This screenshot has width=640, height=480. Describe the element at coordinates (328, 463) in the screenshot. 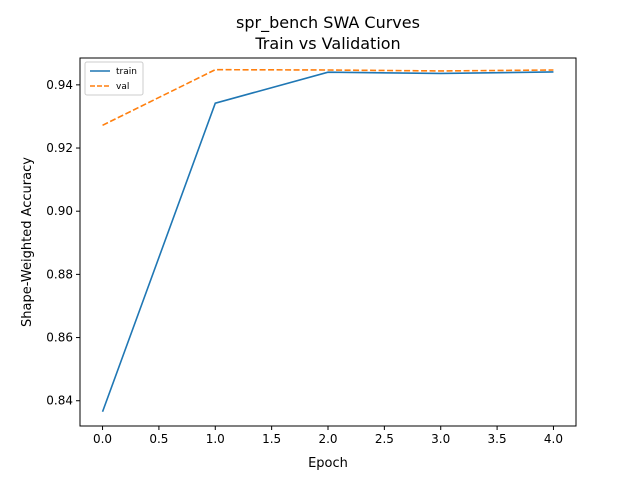

I see `x-axis-label: Epoch` at that location.